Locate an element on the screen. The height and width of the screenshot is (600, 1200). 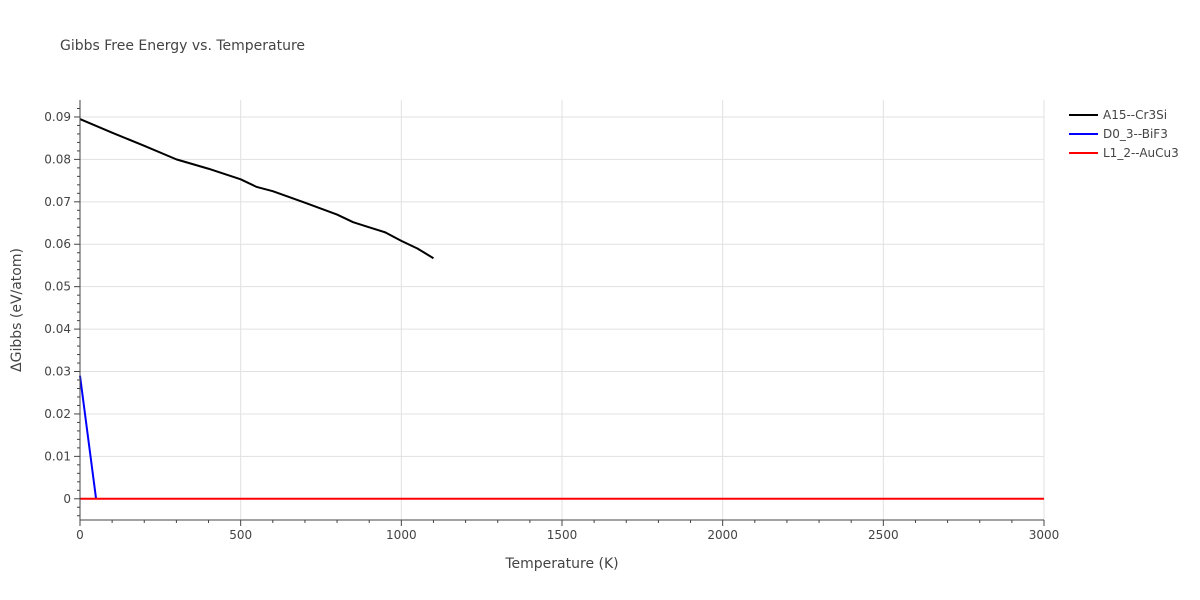
y-tick-label-2: 0.02 is located at coordinates (57, 414).